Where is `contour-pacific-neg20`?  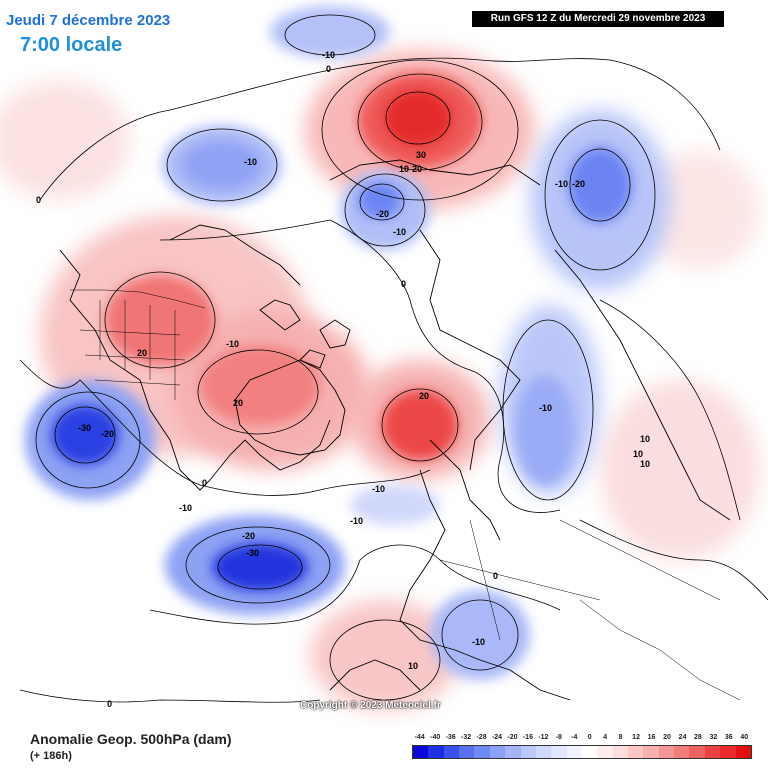
contour-pacific-neg20 is located at coordinates (382, 202).